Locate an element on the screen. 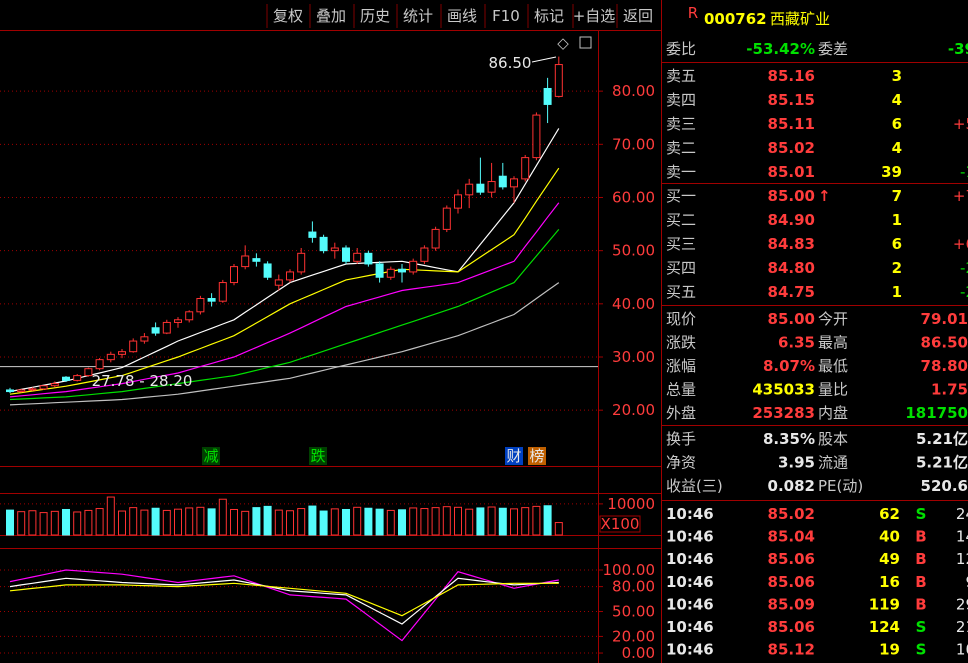 The image size is (968, 663). trade-price: 85.09 is located at coordinates (791, 604).